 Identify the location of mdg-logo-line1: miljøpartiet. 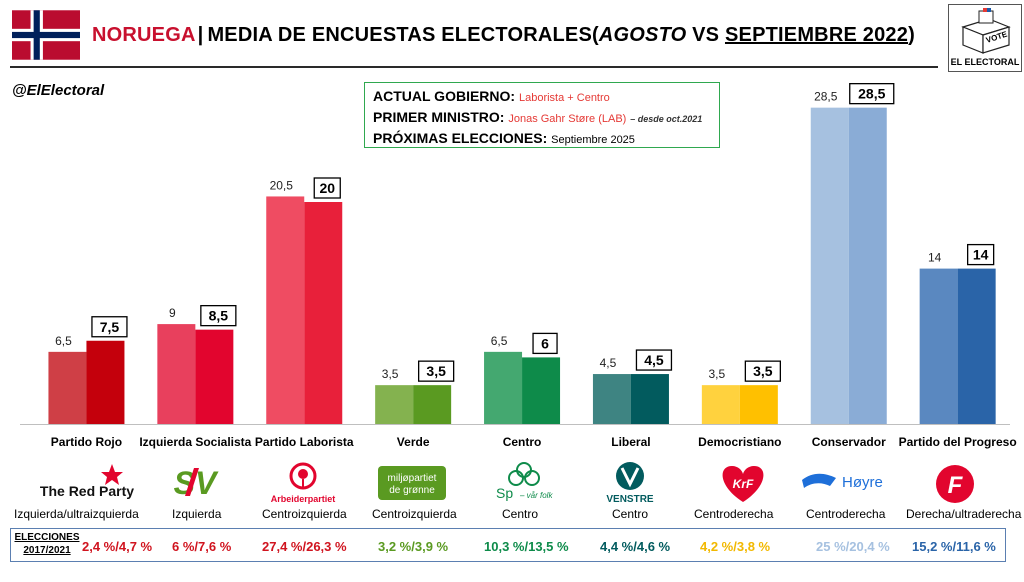
(412, 478).